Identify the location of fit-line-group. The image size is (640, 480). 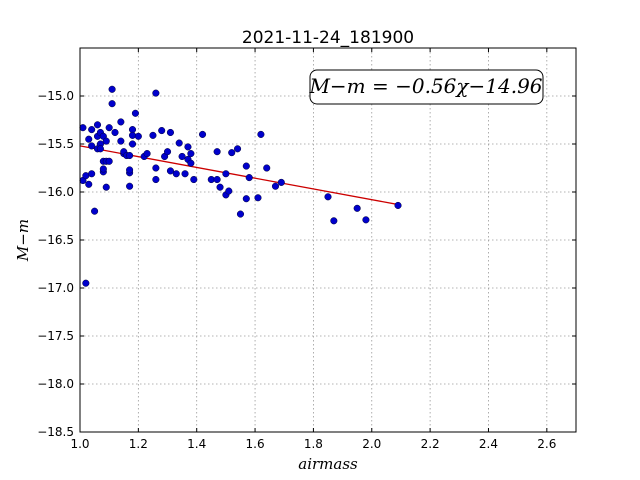
(240, 175).